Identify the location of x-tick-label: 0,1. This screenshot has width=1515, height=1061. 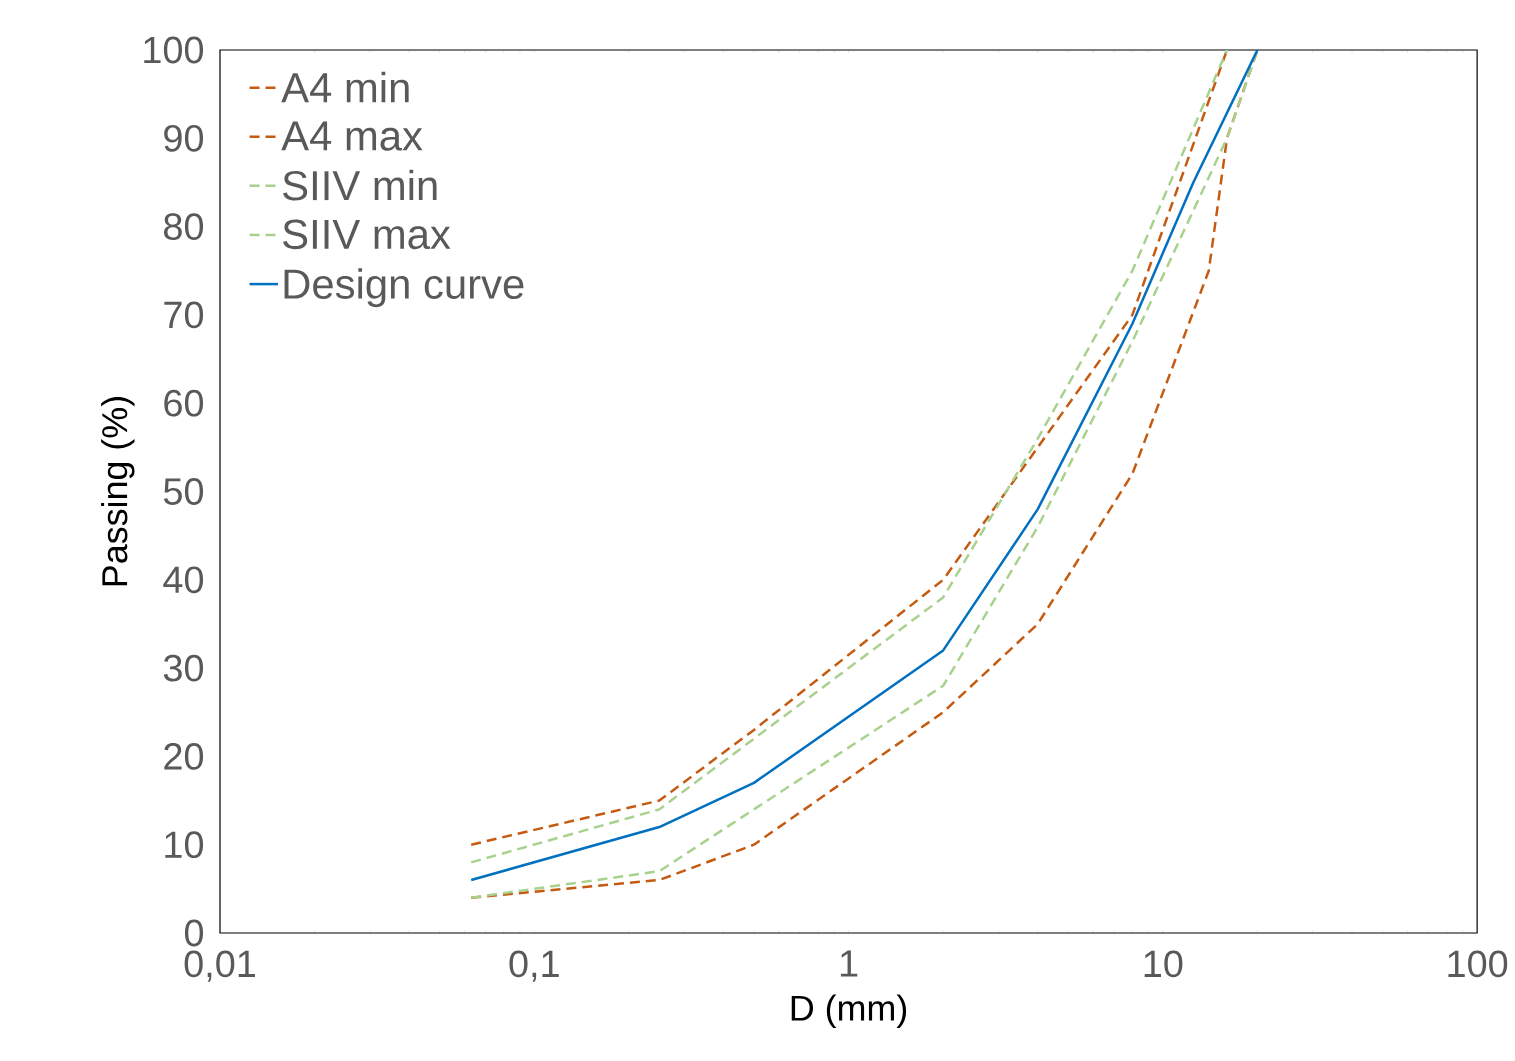
(534, 966).